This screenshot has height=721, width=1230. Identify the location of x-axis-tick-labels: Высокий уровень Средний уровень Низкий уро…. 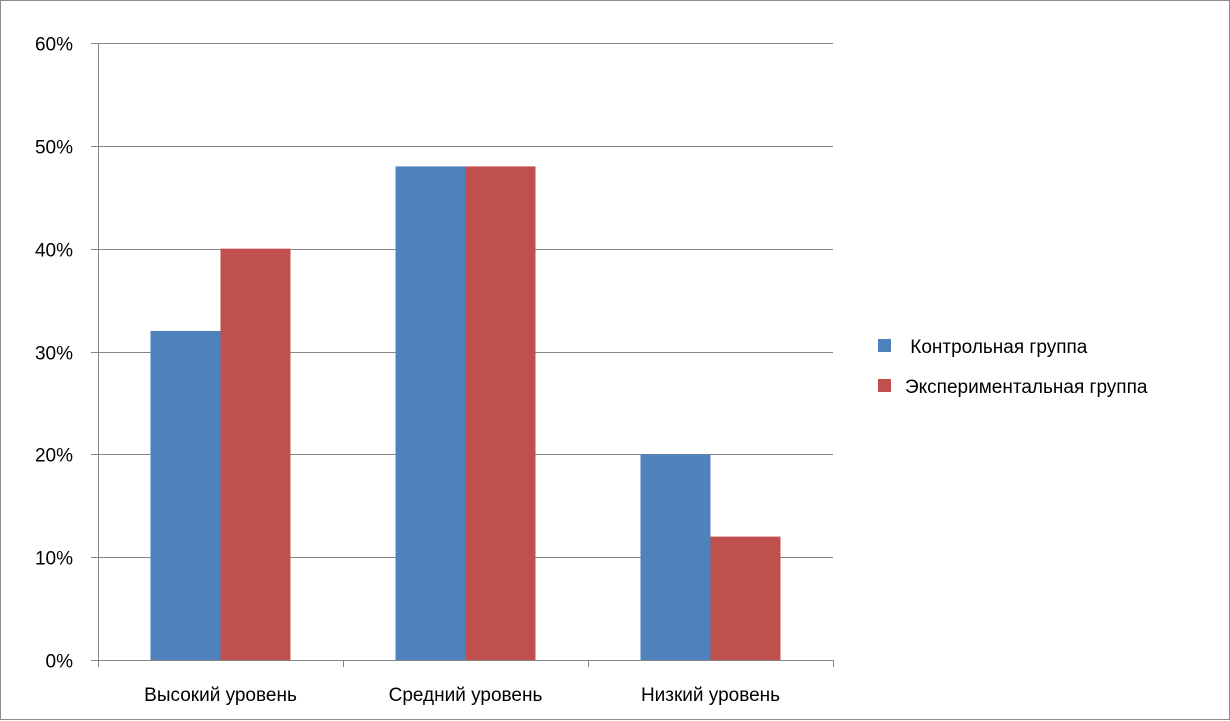
(462, 695).